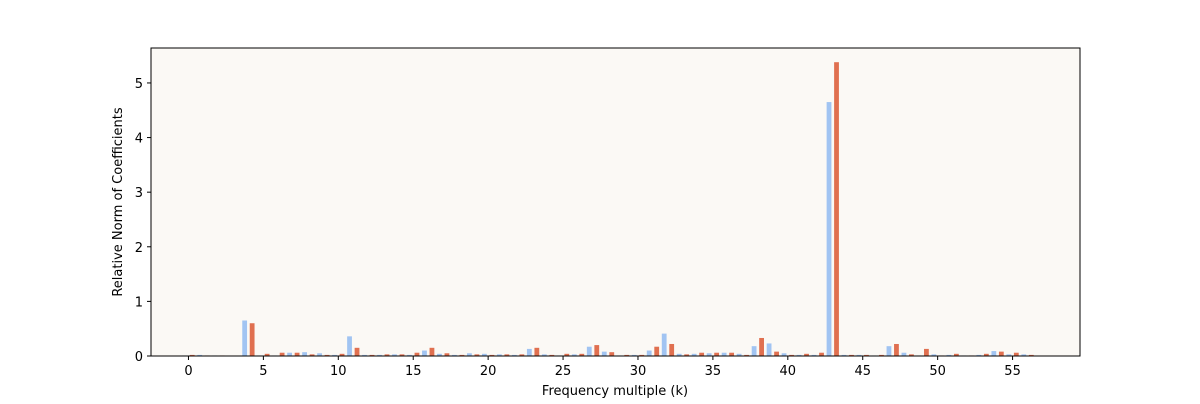 The width and height of the screenshot is (1200, 404). Describe the element at coordinates (862, 371) in the screenshot. I see `x-tick-label: 45` at that location.